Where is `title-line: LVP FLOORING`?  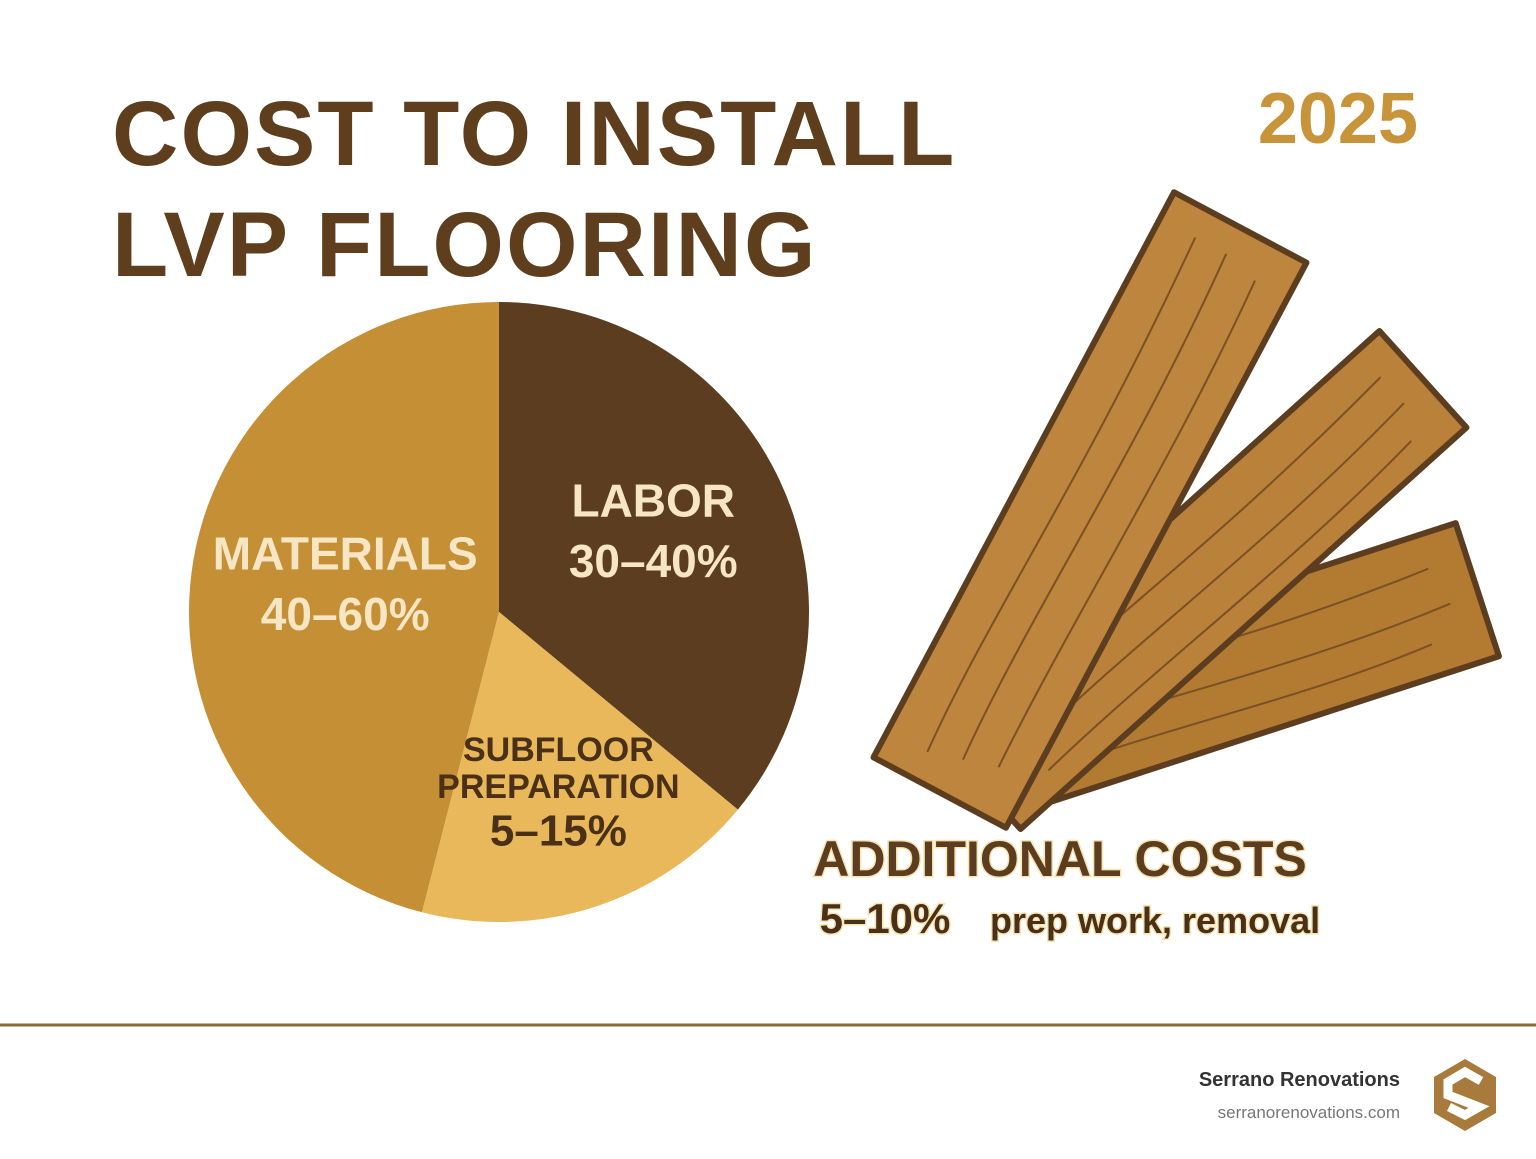
title-line: LVP FLOORING is located at coordinates (465, 245).